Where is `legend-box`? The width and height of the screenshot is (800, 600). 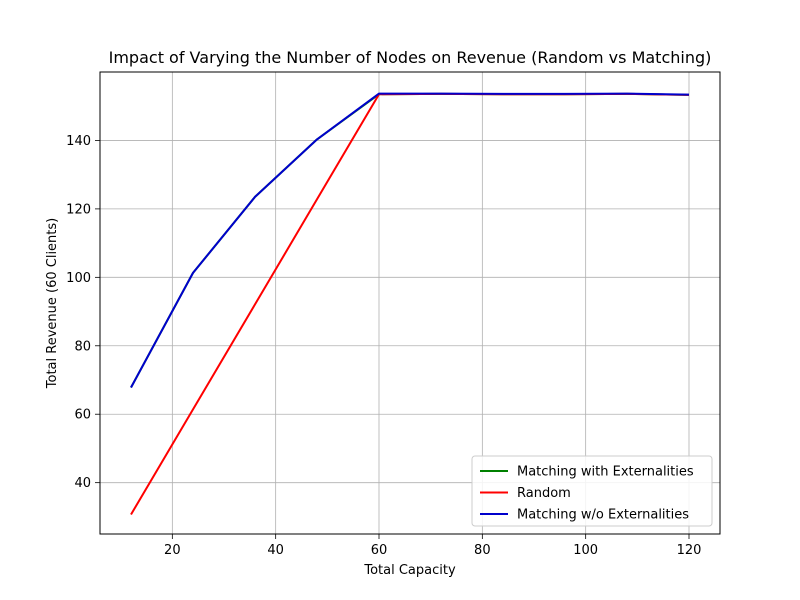
legend-box is located at coordinates (592, 491).